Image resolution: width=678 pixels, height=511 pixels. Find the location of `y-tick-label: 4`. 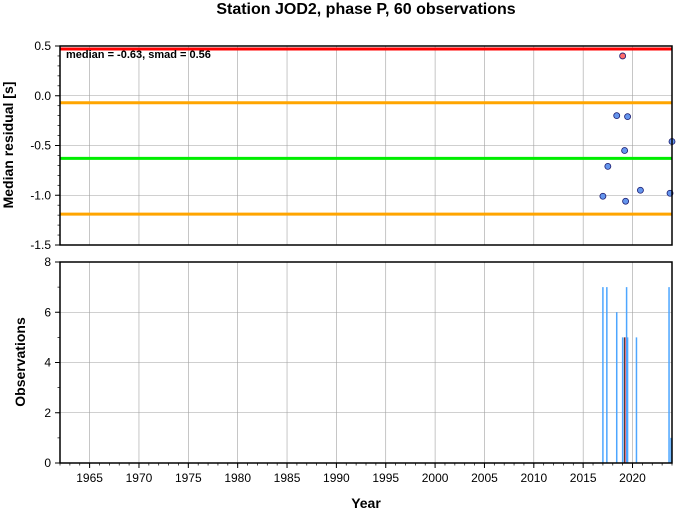

y-tick-label: 4 is located at coordinates (47, 363).